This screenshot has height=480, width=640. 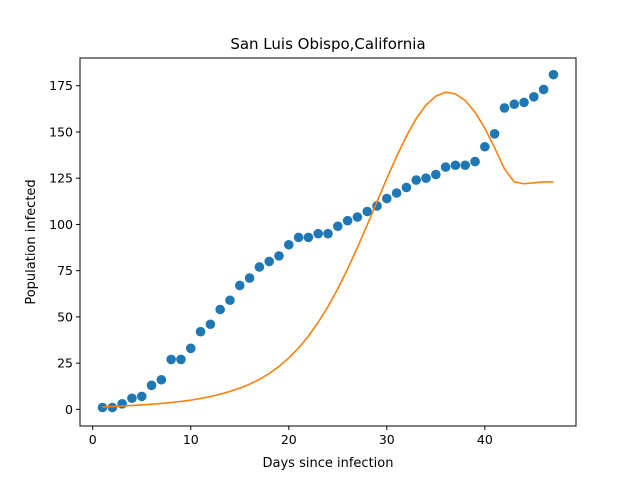 I want to click on chart-title: San Luis Obispo,California, so click(x=327, y=44).